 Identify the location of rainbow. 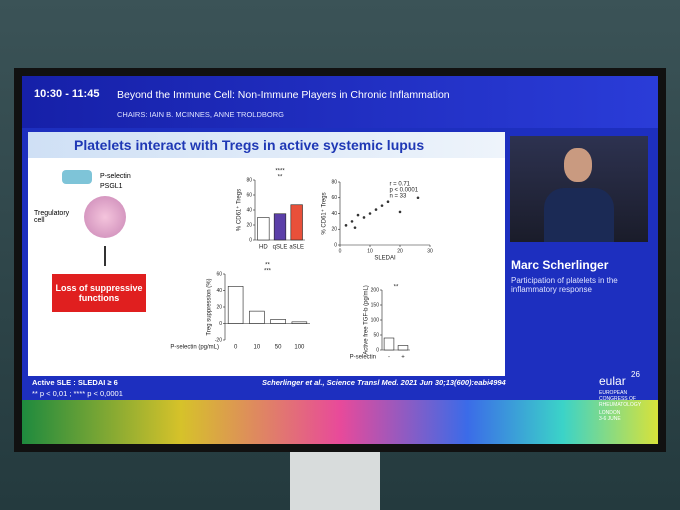
(340, 422).